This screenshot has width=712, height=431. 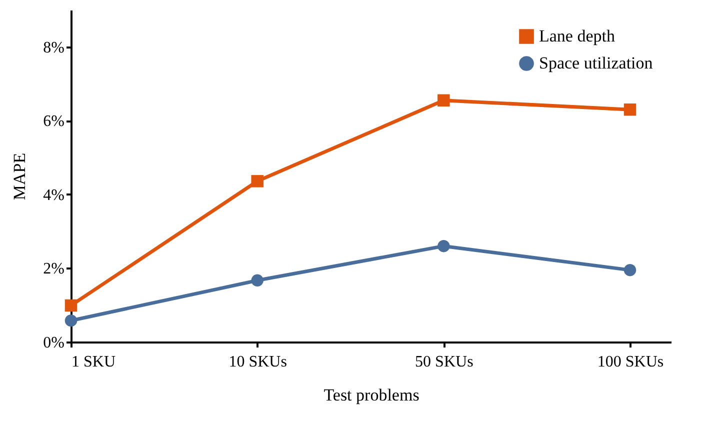 What do you see at coordinates (53, 195) in the screenshot?
I see `y-tick-label: 4%` at bounding box center [53, 195].